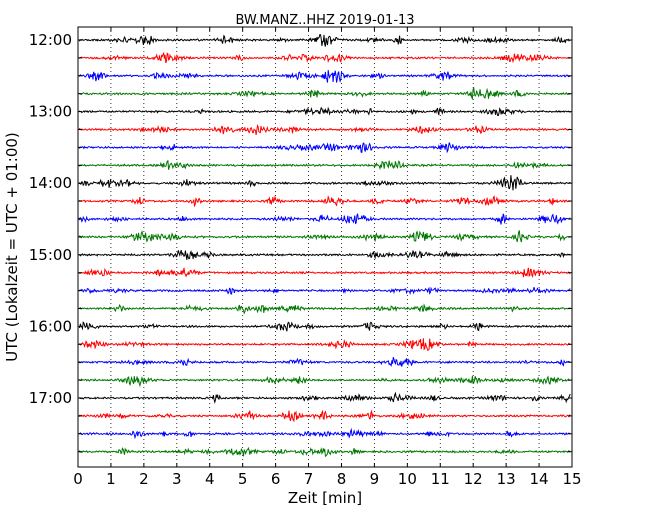 The width and height of the screenshot is (650, 520). What do you see at coordinates (50, 183) in the screenshot?
I see `y-tick-label: 14:00` at bounding box center [50, 183].